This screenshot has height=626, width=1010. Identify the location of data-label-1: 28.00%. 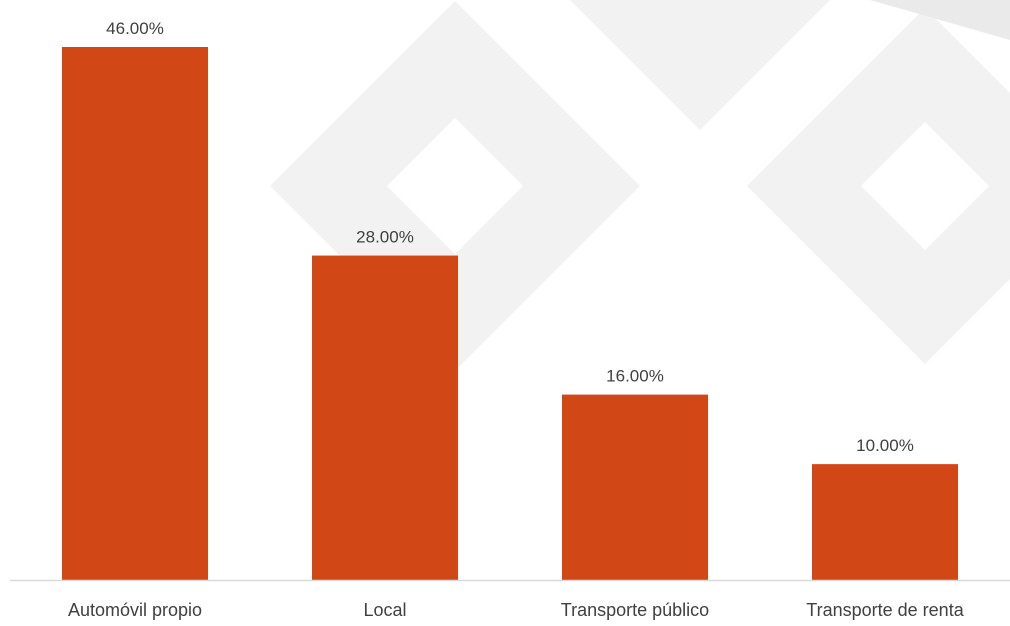
(385, 237).